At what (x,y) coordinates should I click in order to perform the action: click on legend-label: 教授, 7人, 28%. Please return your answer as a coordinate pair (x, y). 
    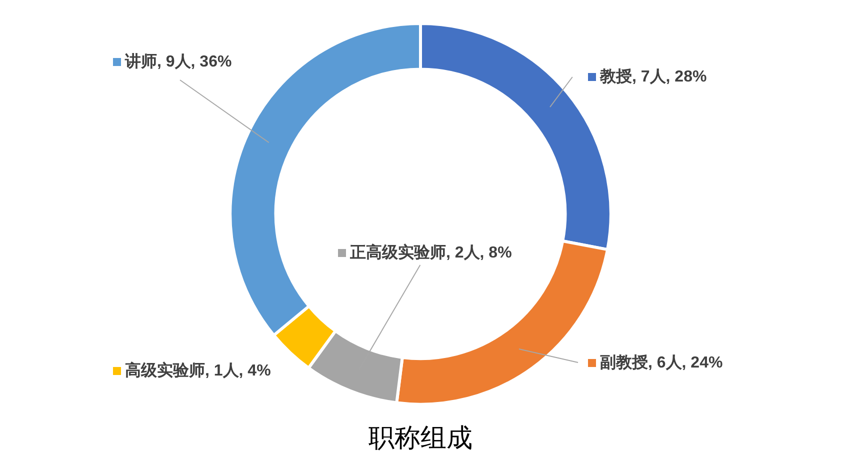
    Looking at the image, I should click on (653, 76).